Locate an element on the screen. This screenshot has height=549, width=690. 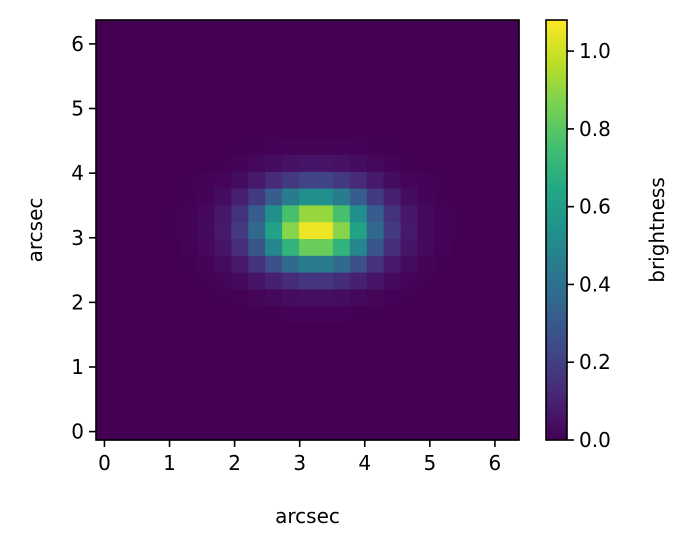
colorbar-tick-label: 0.8 is located at coordinates (595, 129).